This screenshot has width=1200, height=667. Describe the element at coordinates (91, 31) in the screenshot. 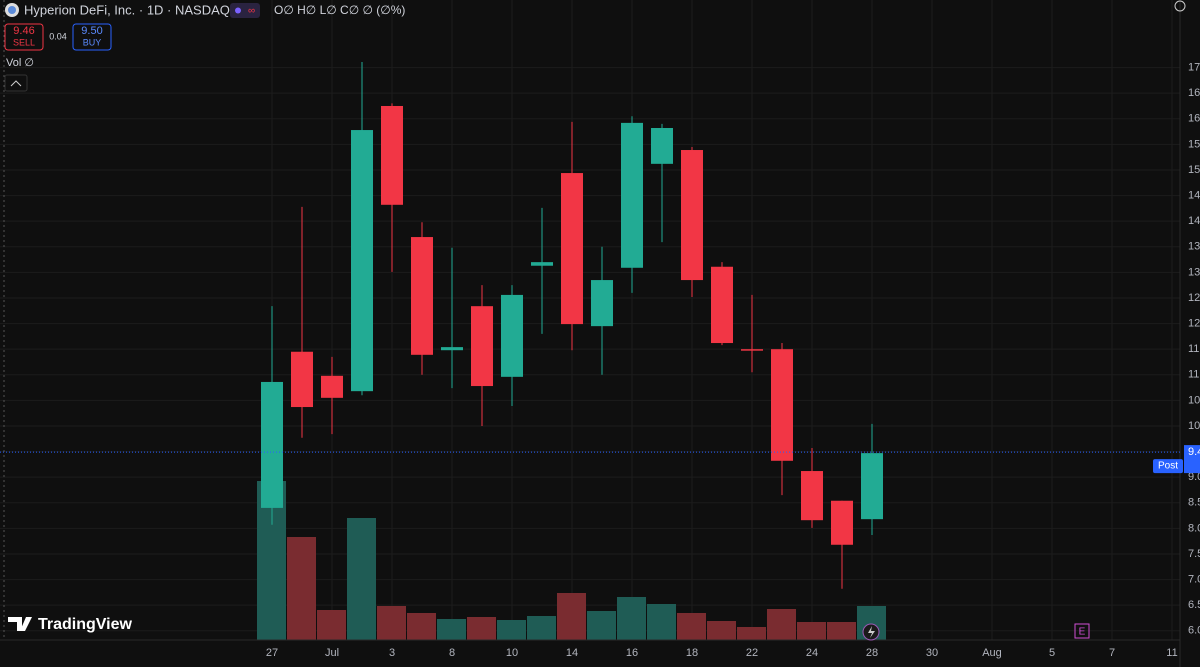

I see `buy-price: 9.50` at that location.